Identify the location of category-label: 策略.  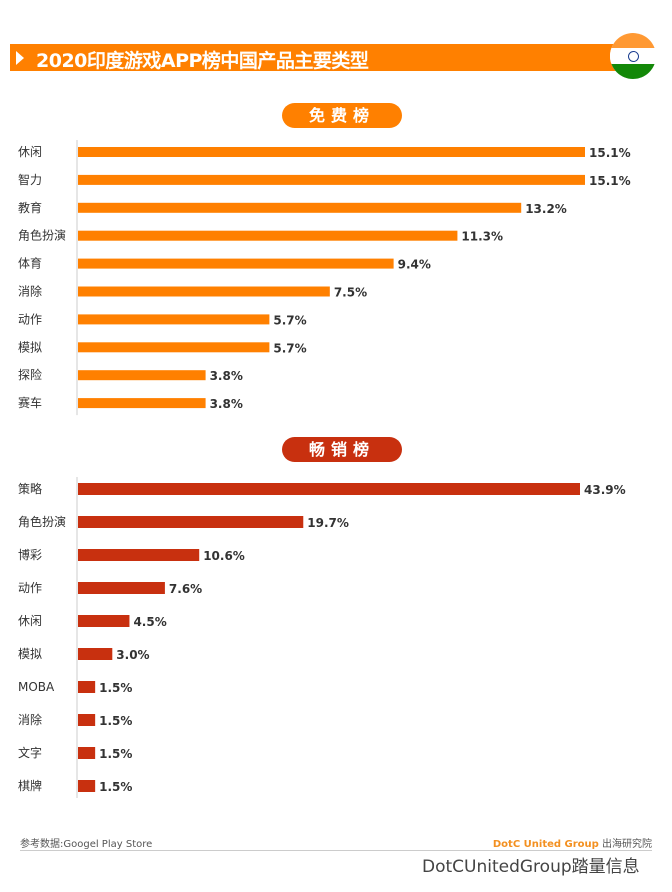
(30, 488).